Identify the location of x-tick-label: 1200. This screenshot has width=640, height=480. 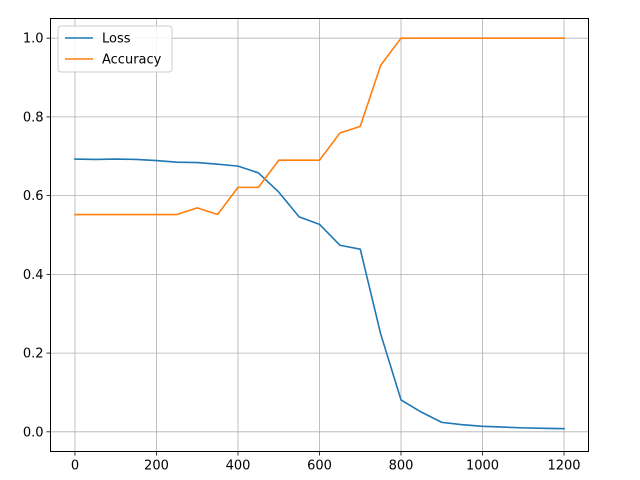
(563, 466).